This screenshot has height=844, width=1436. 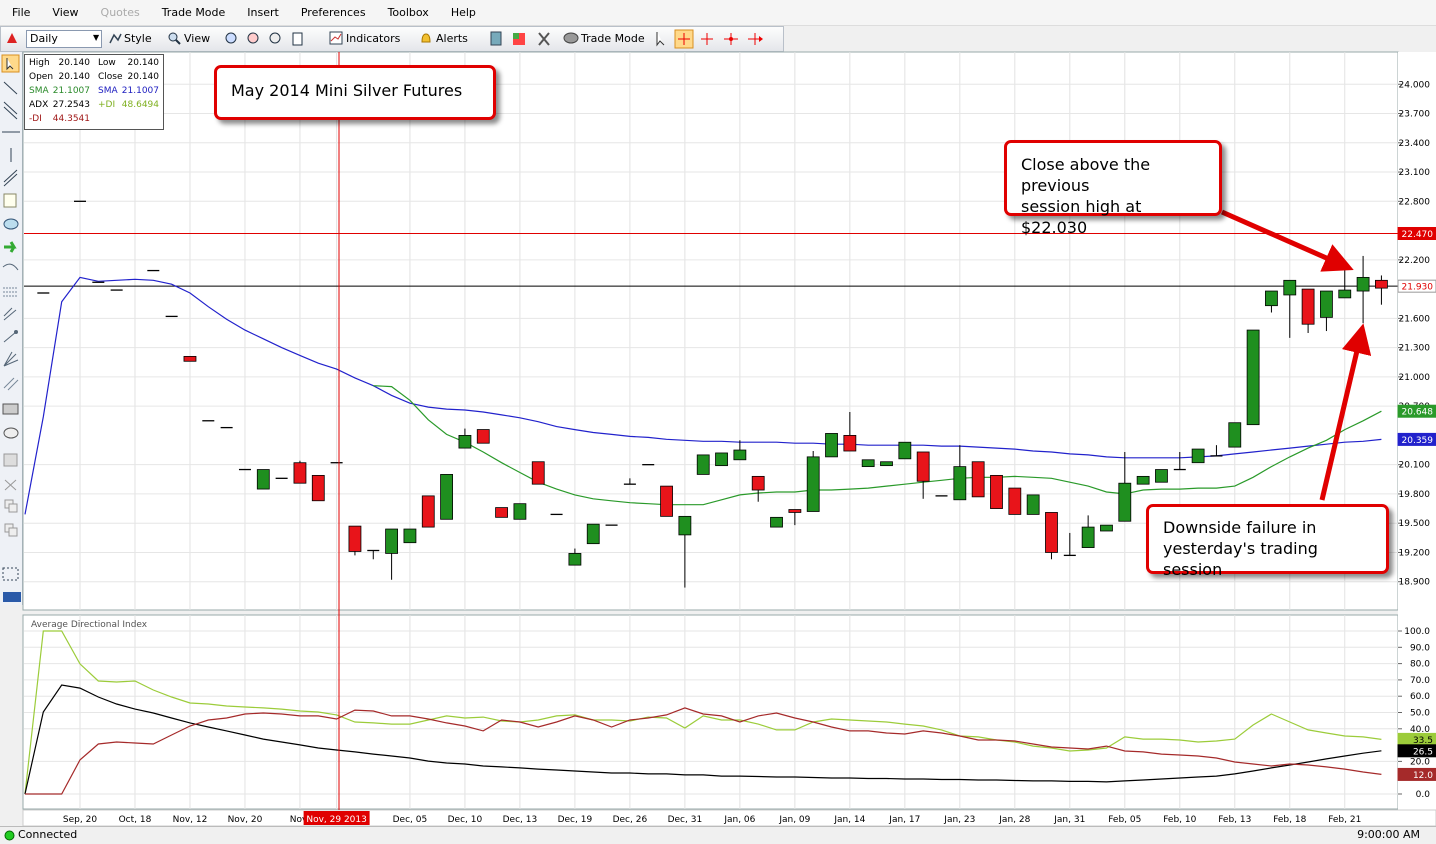 What do you see at coordinates (197, 38) in the screenshot?
I see `view-button: View` at bounding box center [197, 38].